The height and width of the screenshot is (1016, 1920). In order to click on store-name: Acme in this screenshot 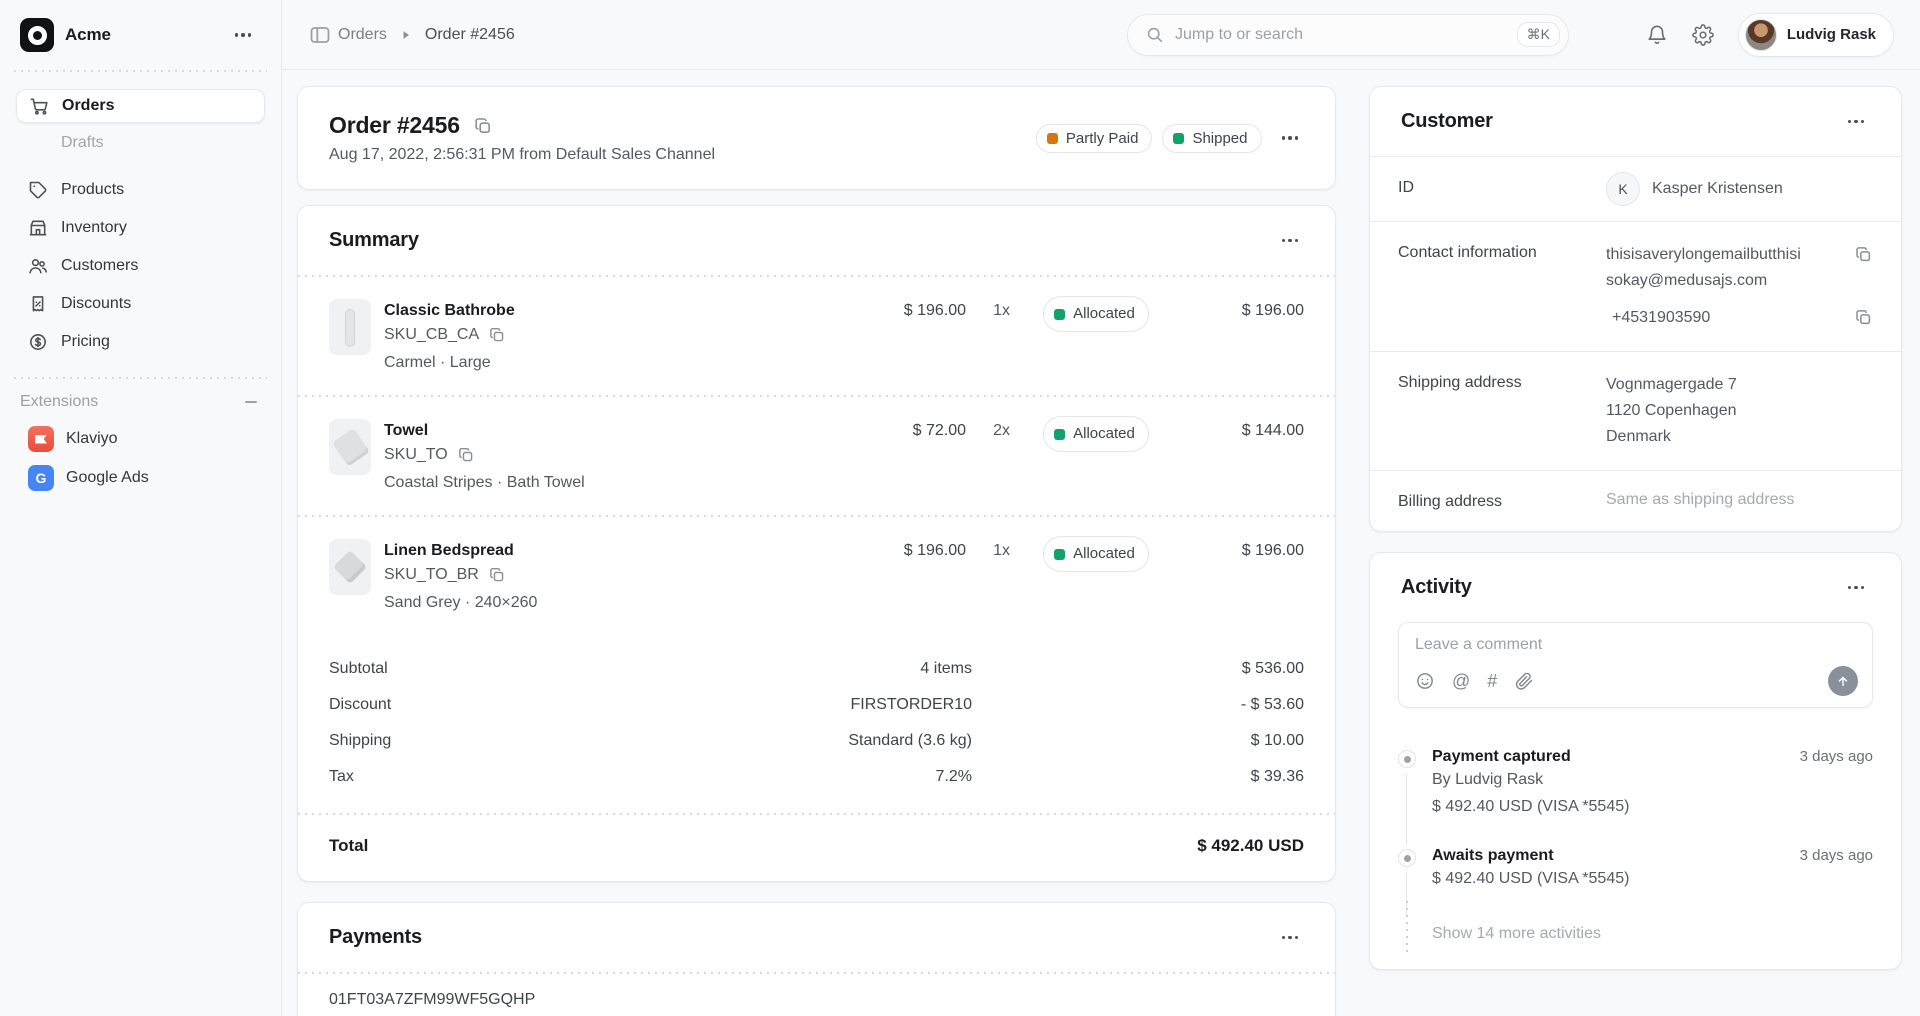, I will do `click(88, 34)`.